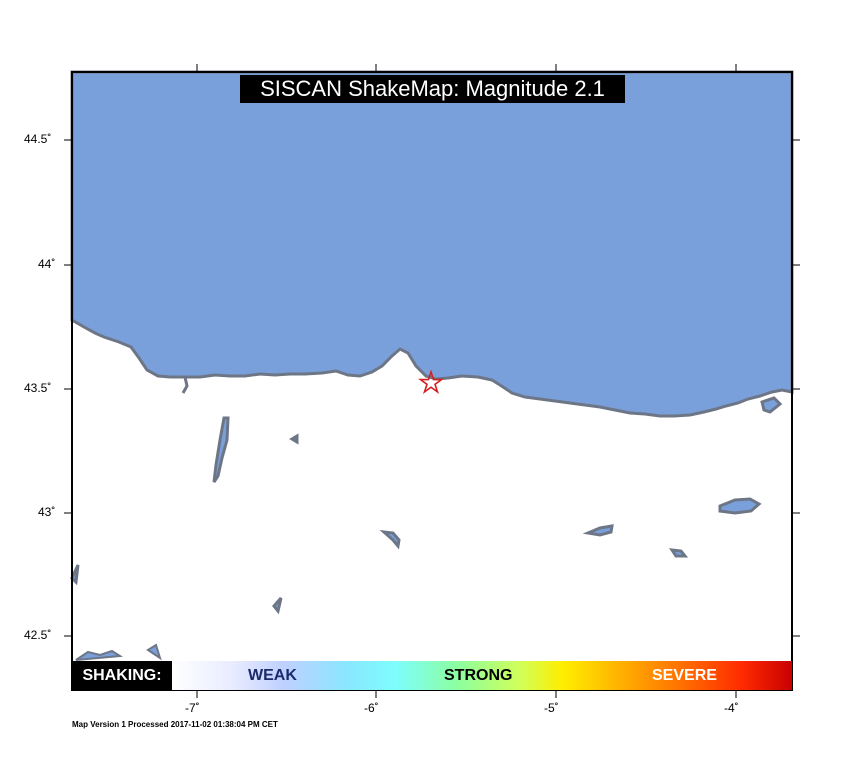 Image resolution: width=864 pixels, height=763 pixels. What do you see at coordinates (551, 708) in the screenshot?
I see `lon-label-minus5: -5˚` at bounding box center [551, 708].